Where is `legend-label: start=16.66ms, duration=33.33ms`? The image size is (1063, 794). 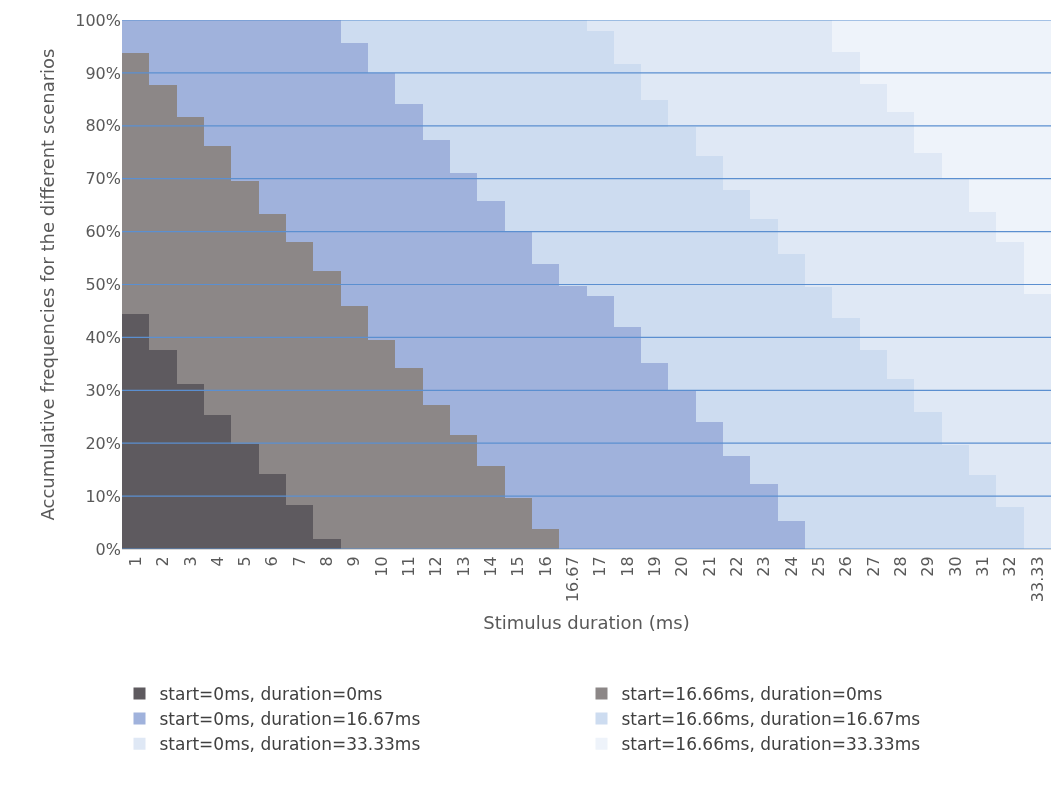
legend-label: start=16.66ms, duration=33.33ms is located at coordinates (771, 744).